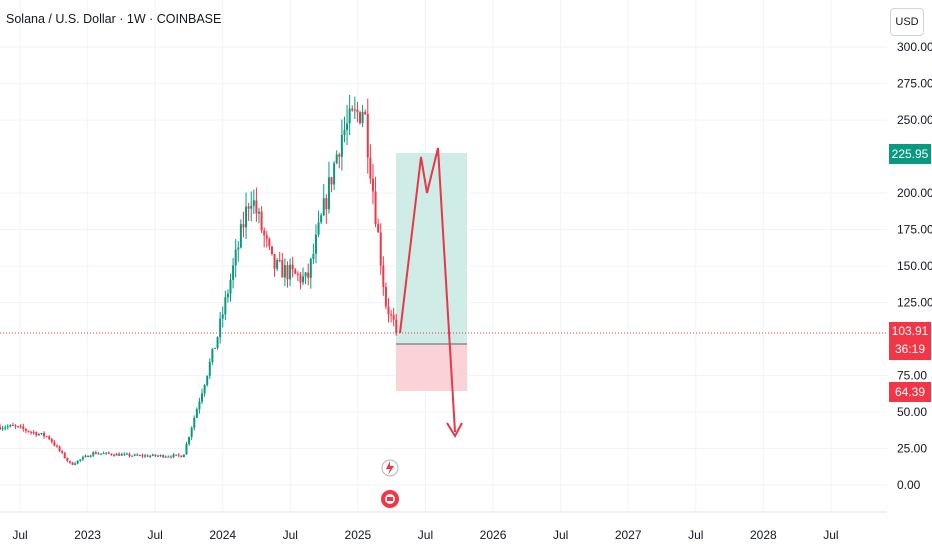 This screenshot has width=932, height=550. What do you see at coordinates (390, 499) in the screenshot?
I see `earnings-icon` at bounding box center [390, 499].